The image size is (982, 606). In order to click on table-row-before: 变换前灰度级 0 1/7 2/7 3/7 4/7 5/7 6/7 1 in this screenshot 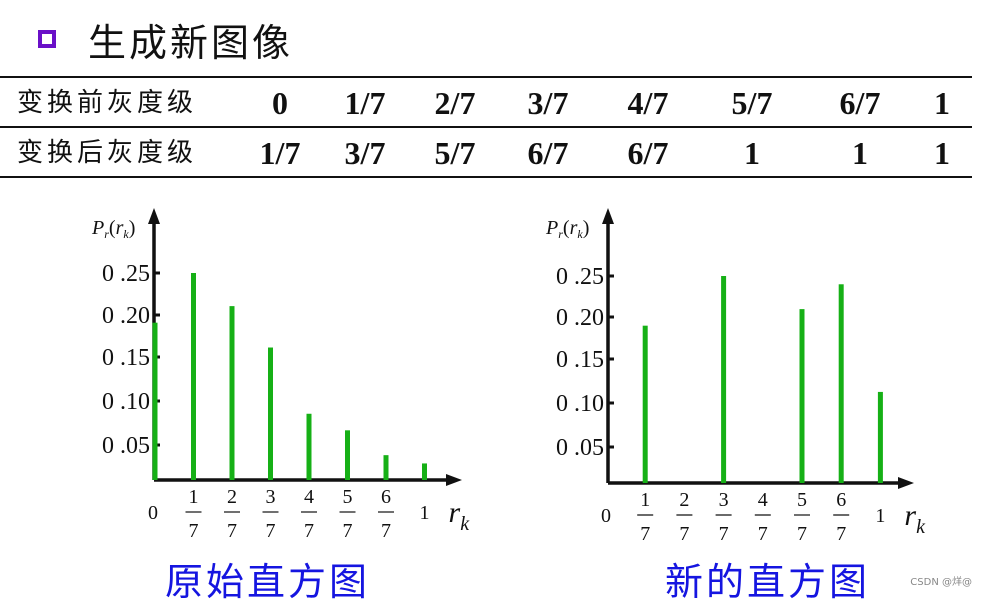, I will do `click(486, 103)`.